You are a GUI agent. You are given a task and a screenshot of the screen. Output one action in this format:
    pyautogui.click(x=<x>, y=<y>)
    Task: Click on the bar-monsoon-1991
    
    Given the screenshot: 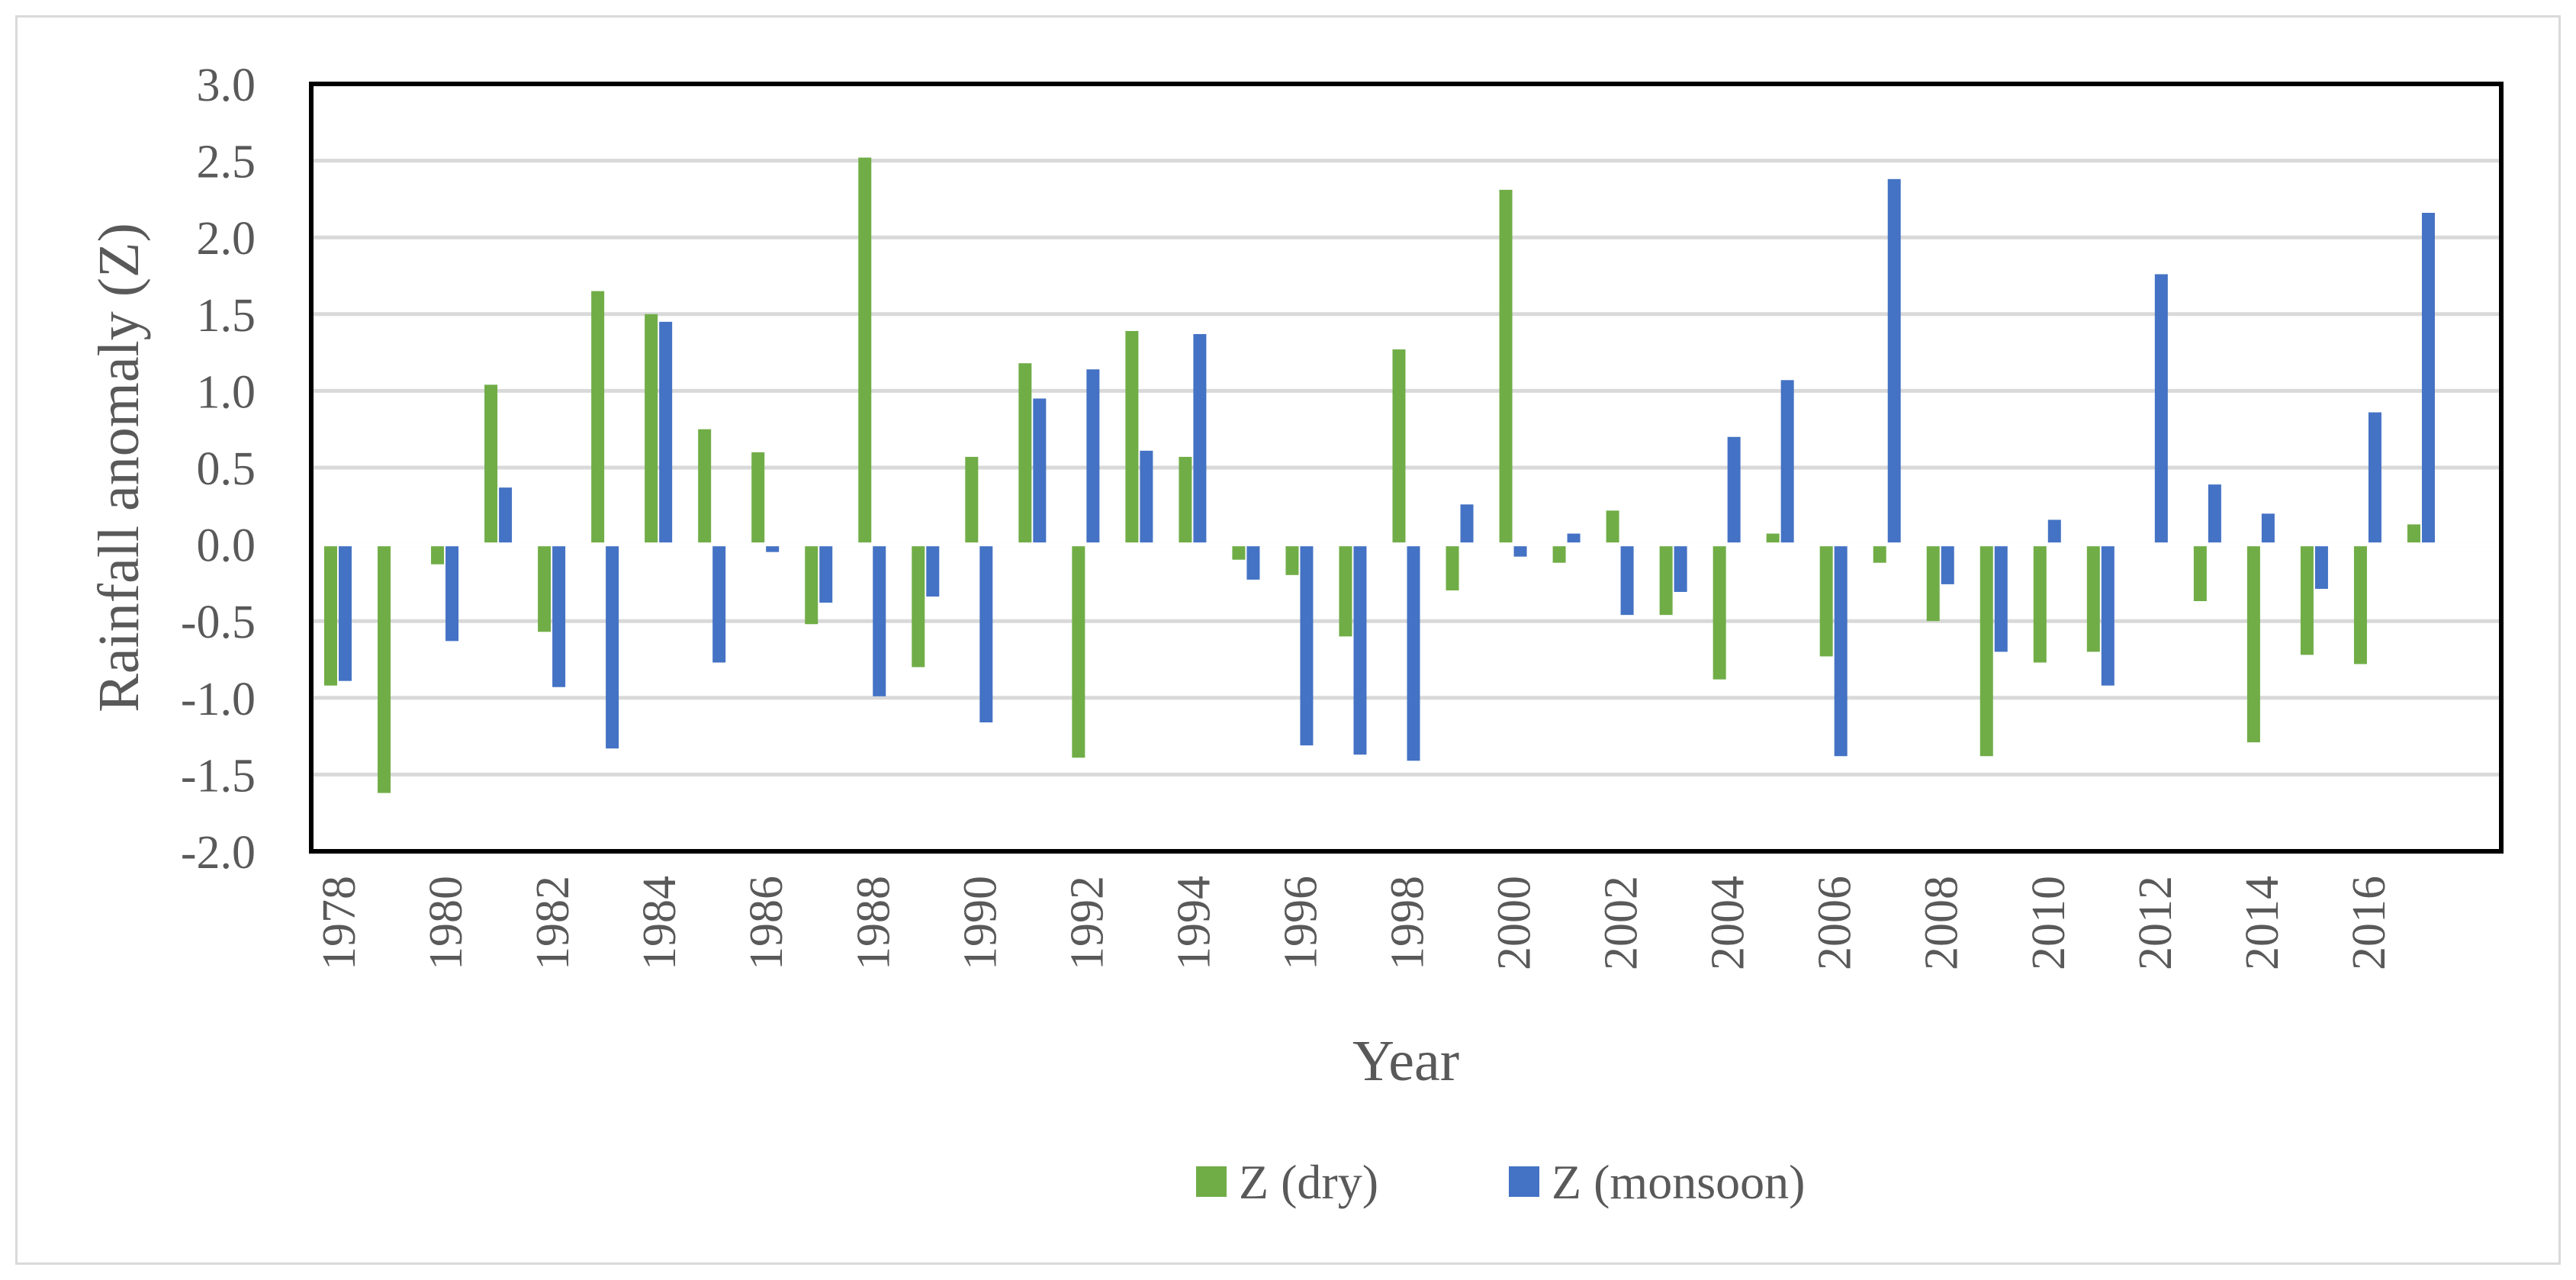 What is the action you would take?
    pyautogui.click(x=1040, y=472)
    